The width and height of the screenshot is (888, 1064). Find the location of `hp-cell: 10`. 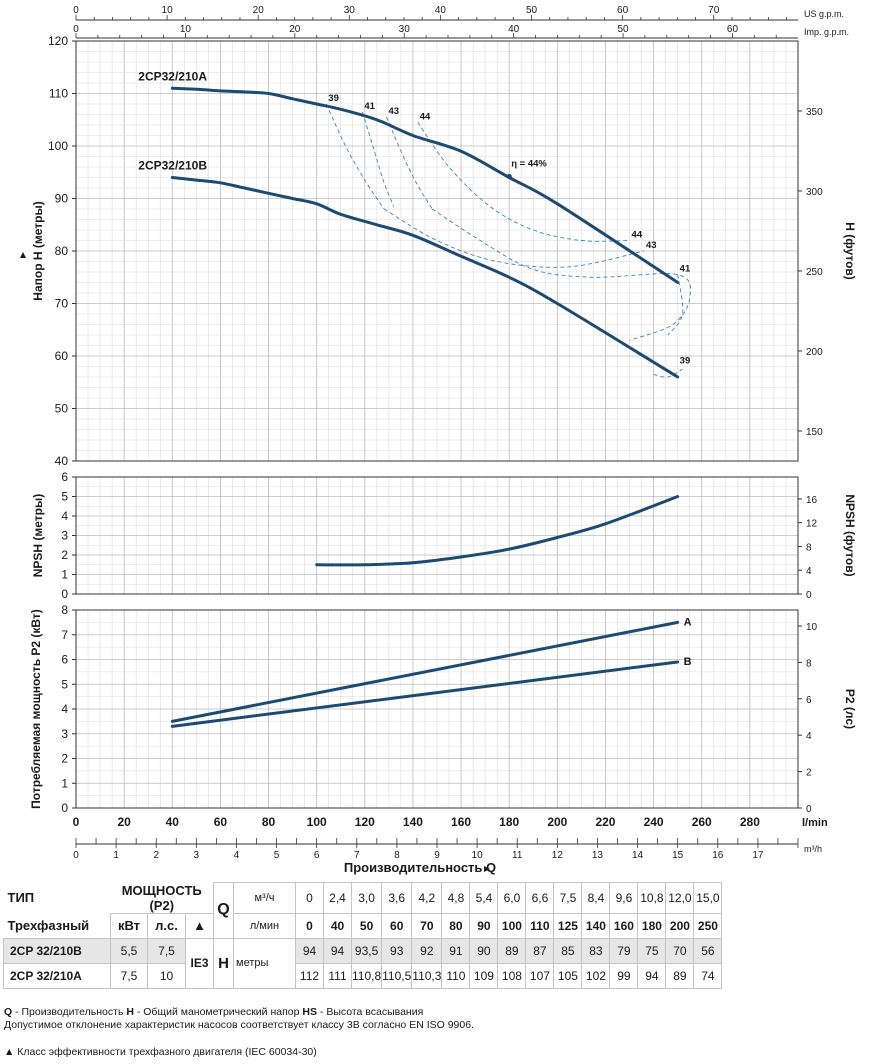

hp-cell: 10 is located at coordinates (166, 975).